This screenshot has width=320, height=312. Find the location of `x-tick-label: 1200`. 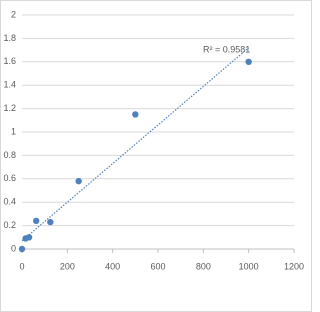

x-tick-label: 1200 is located at coordinates (294, 266).